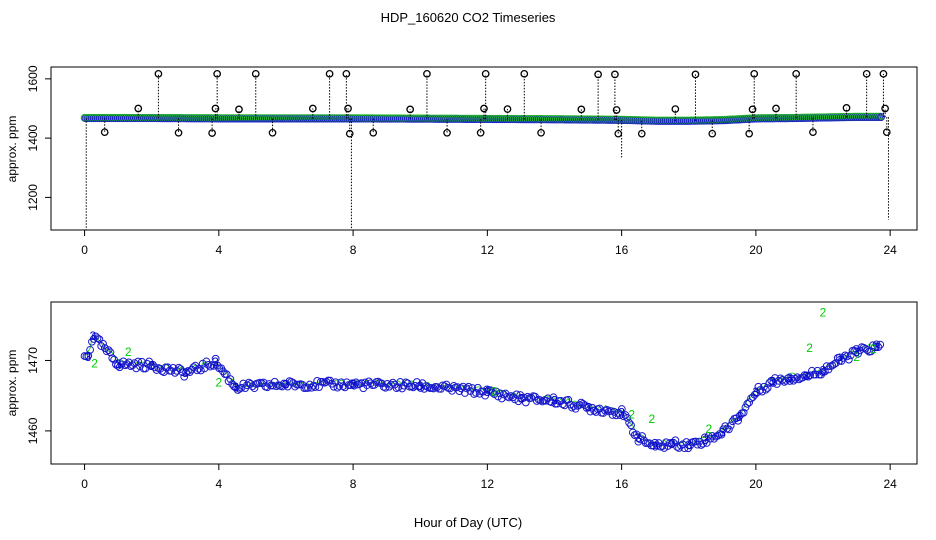 This screenshot has width=936, height=540. What do you see at coordinates (33, 78) in the screenshot?
I see `y-tick-label: 1600` at bounding box center [33, 78].